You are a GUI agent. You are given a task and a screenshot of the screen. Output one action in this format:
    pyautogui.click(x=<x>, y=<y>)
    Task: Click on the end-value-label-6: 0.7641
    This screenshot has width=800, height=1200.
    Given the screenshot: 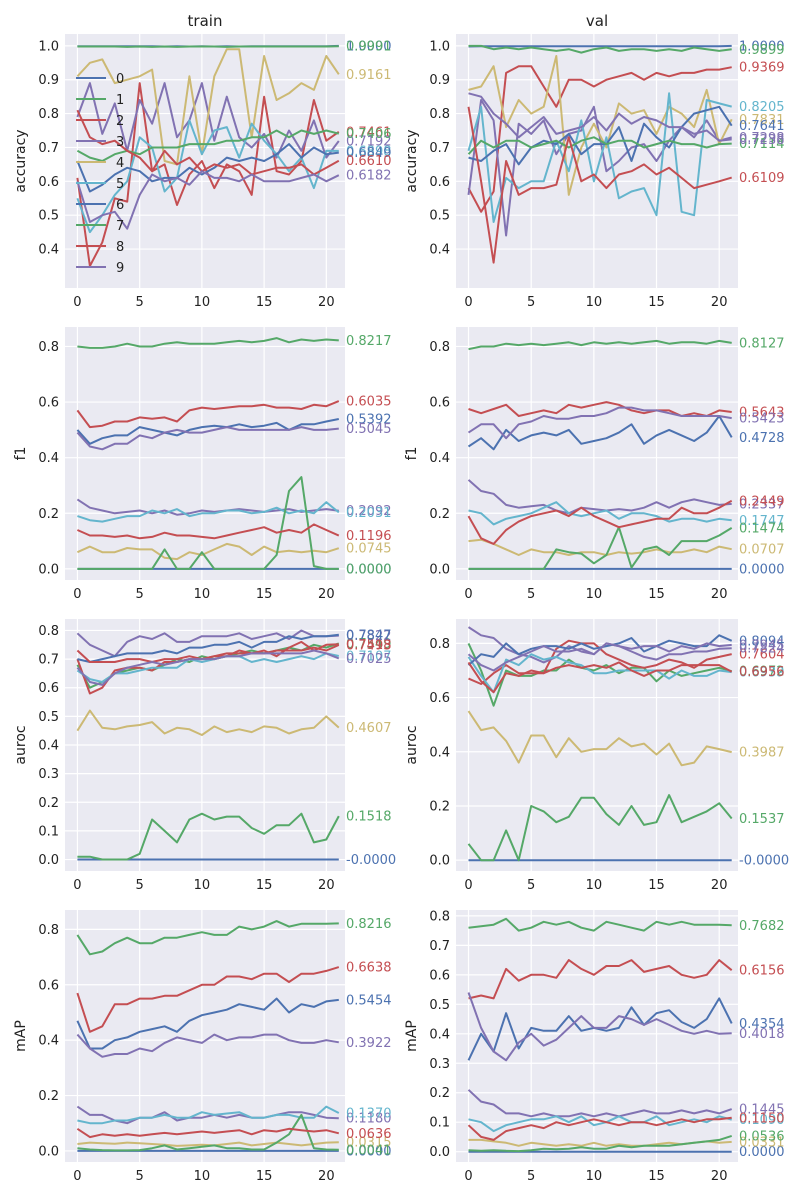 What is the action you would take?
    pyautogui.click(x=762, y=126)
    